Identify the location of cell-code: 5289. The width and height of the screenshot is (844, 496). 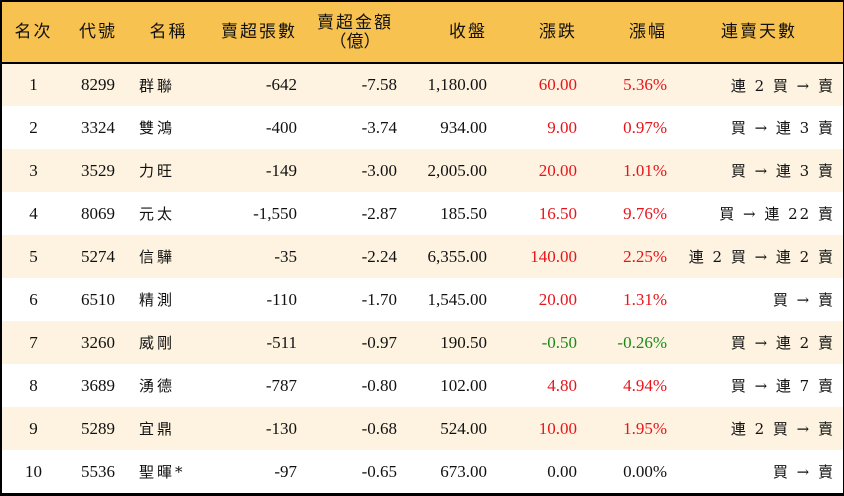
(98, 428).